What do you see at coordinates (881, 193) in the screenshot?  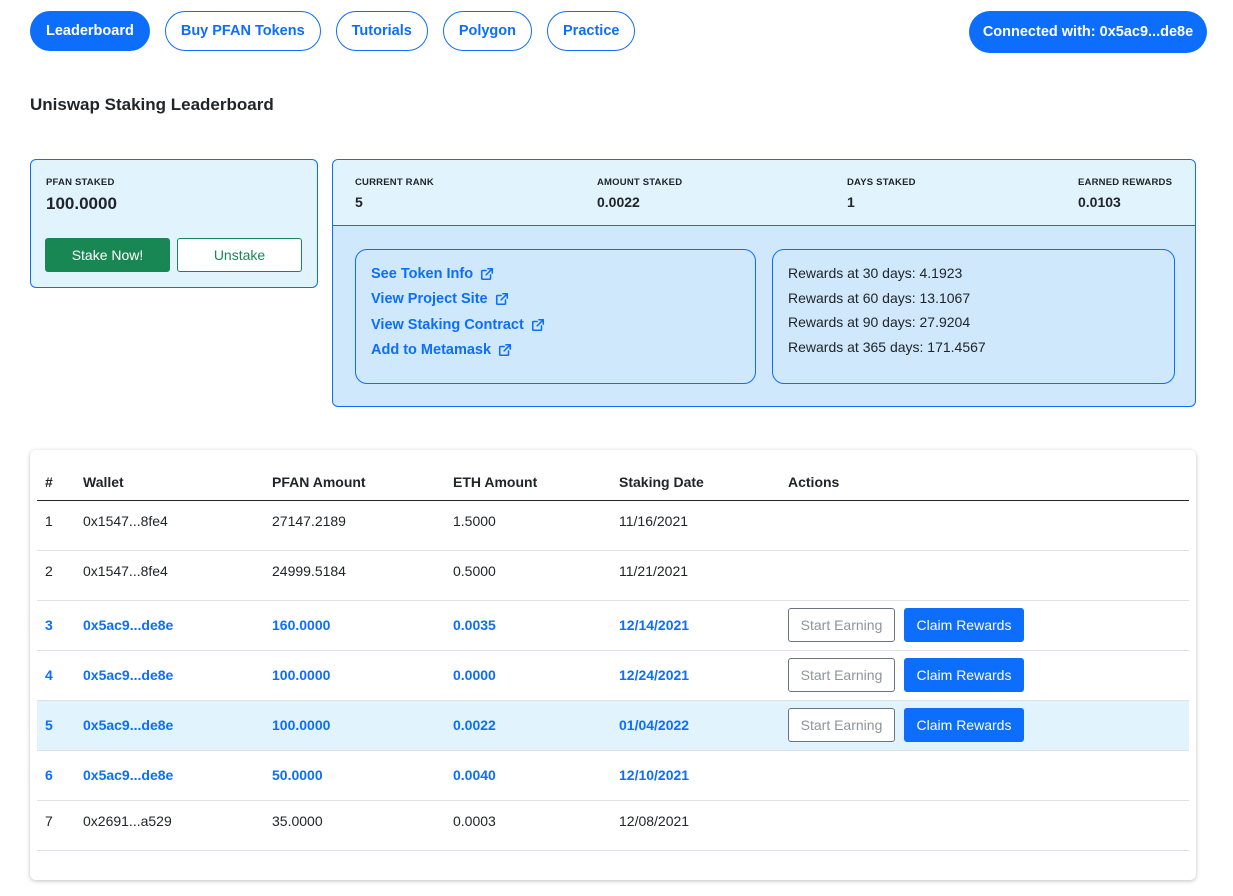 I see `stat-days-staked: DAYS STAKED 1` at bounding box center [881, 193].